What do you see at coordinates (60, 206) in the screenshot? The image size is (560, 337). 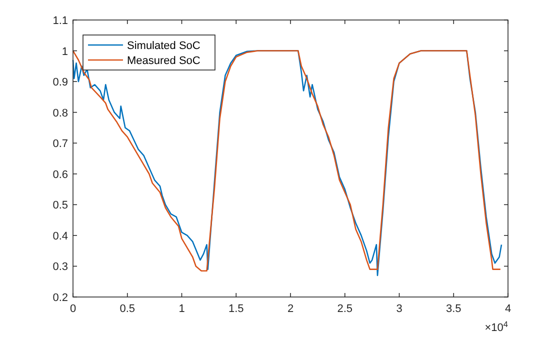 I see `y-tick-label: 0.5` at bounding box center [60, 206].